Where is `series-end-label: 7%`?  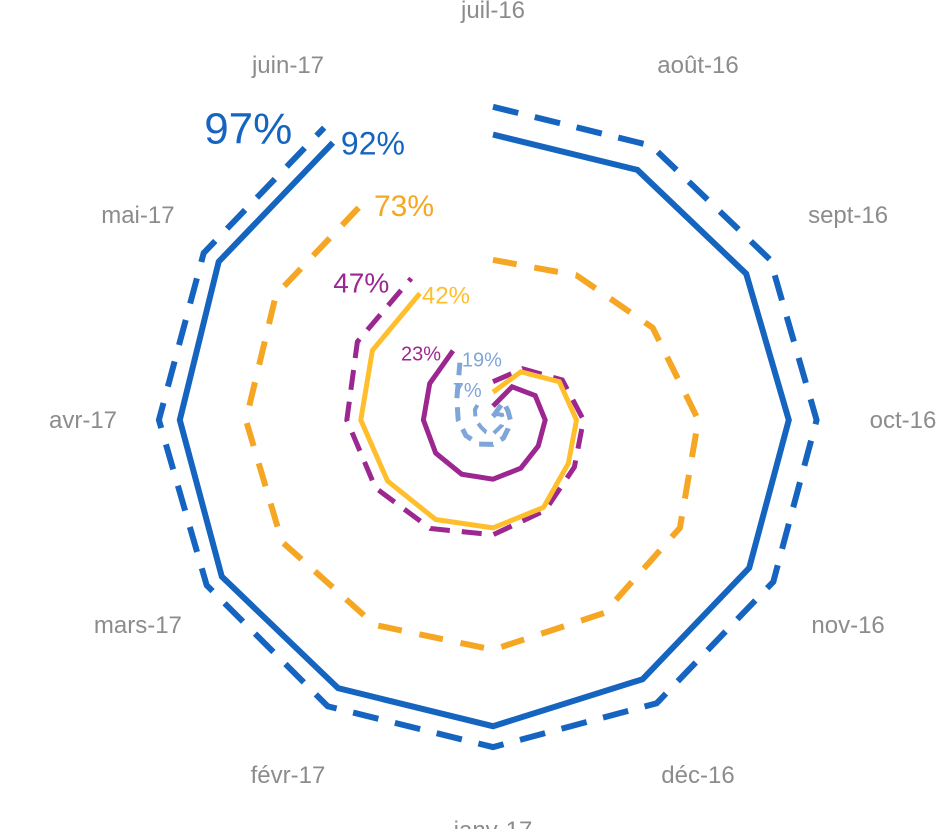 series-end-label: 7% is located at coordinates (467, 391).